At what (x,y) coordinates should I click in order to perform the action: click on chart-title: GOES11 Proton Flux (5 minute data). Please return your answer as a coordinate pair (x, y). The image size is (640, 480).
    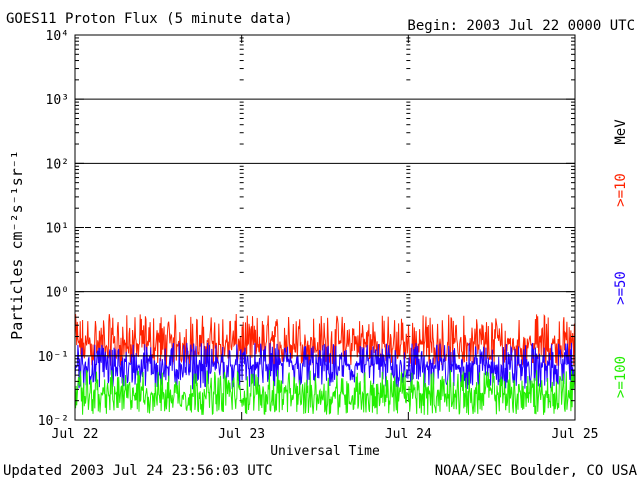
    Looking at the image, I should click on (149, 19).